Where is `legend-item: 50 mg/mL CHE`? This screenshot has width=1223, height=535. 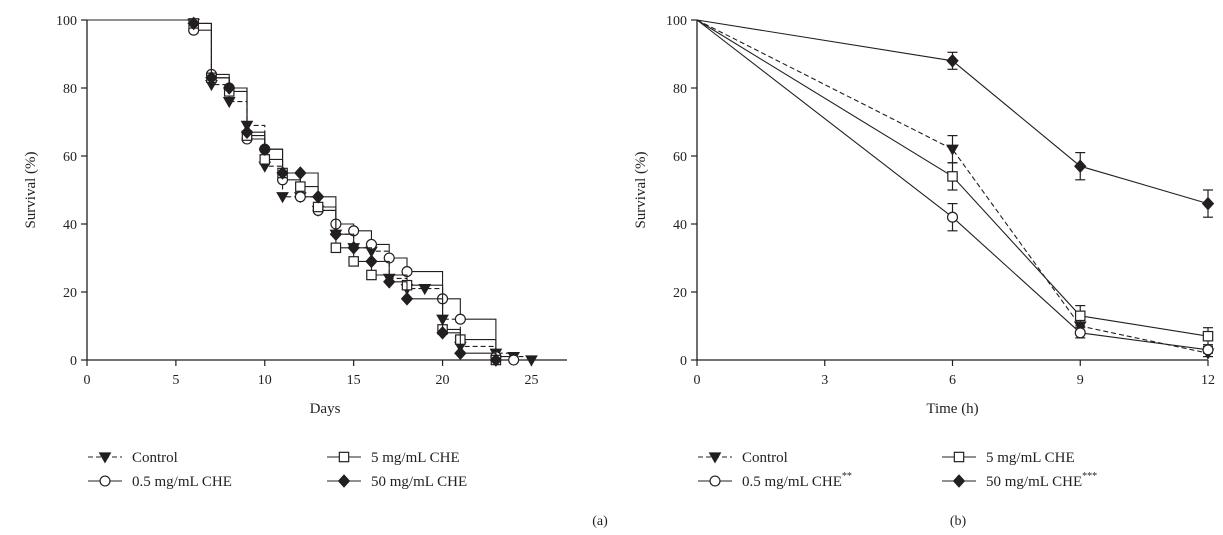
legend-item: 50 mg/mL CHE is located at coordinates (397, 482).